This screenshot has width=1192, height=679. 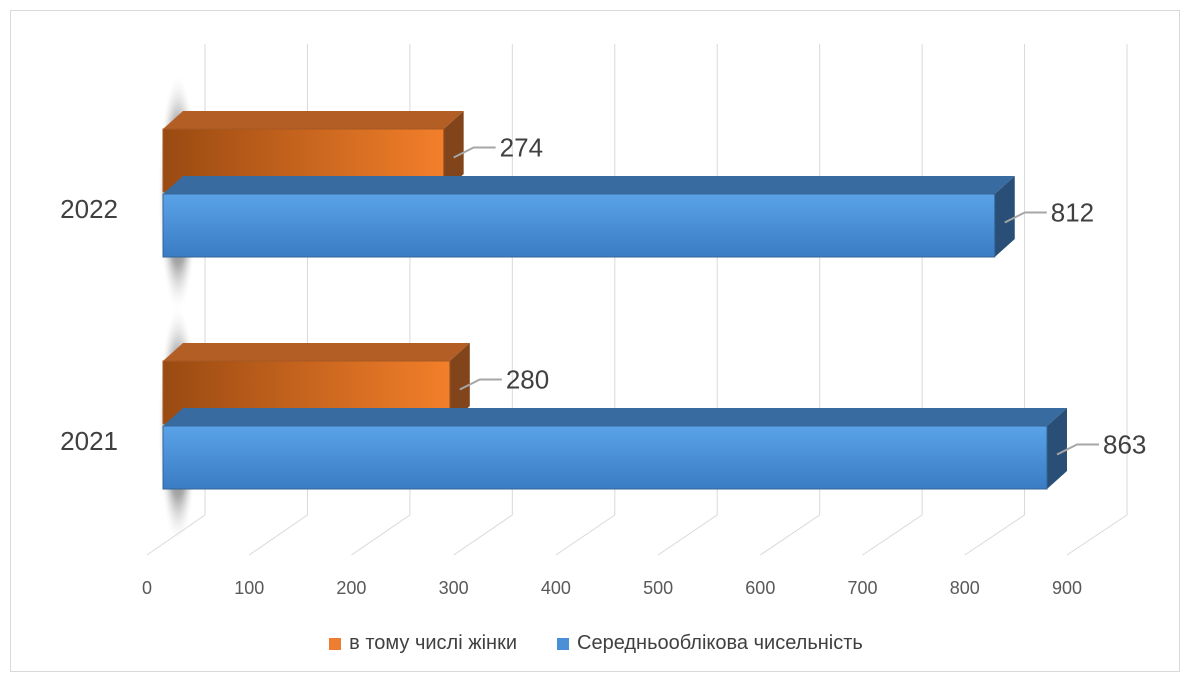 I want to click on bar-average-headcount-2022, so click(x=588, y=217).